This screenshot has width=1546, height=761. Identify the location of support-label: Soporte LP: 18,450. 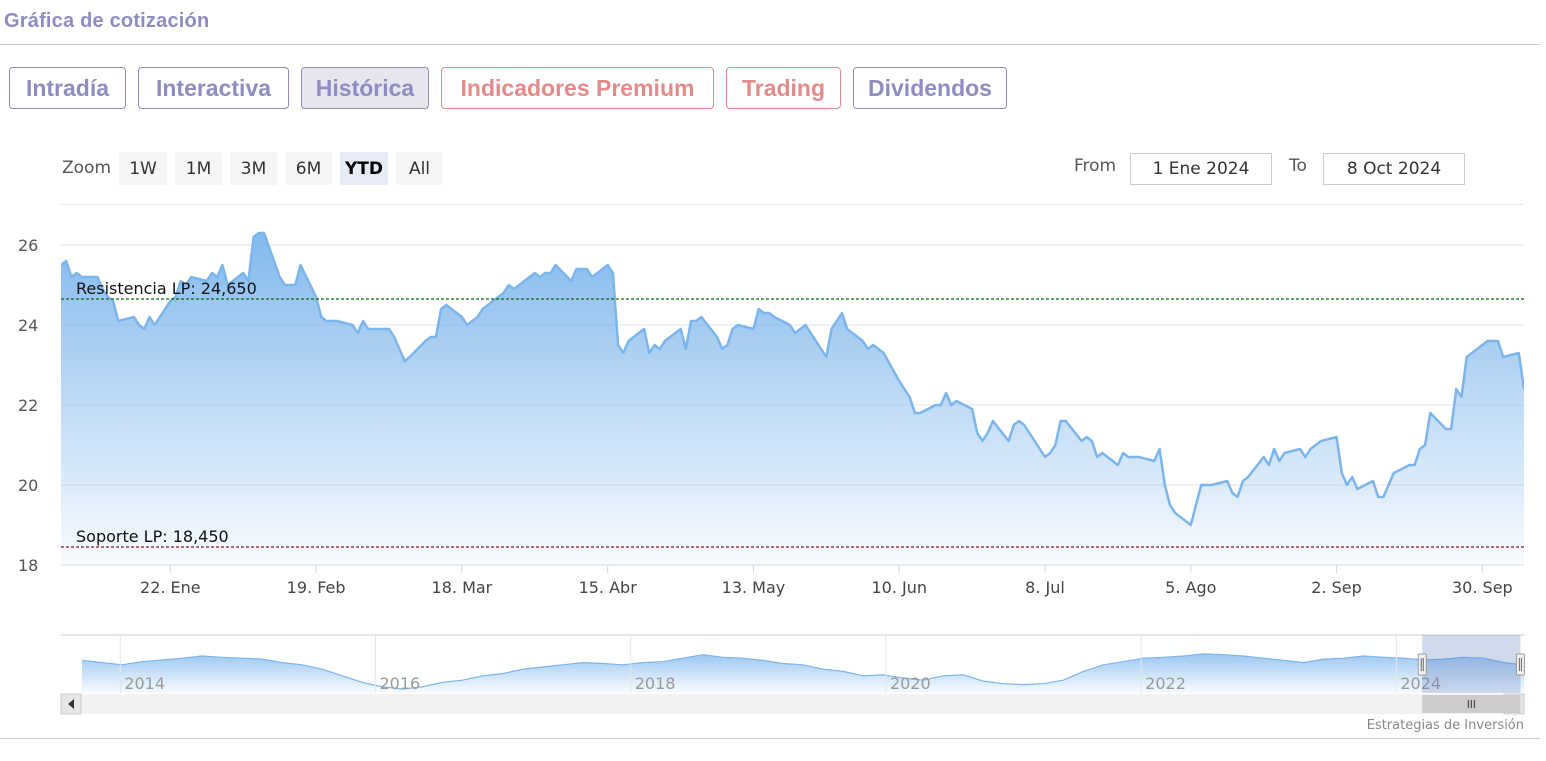
(152, 536).